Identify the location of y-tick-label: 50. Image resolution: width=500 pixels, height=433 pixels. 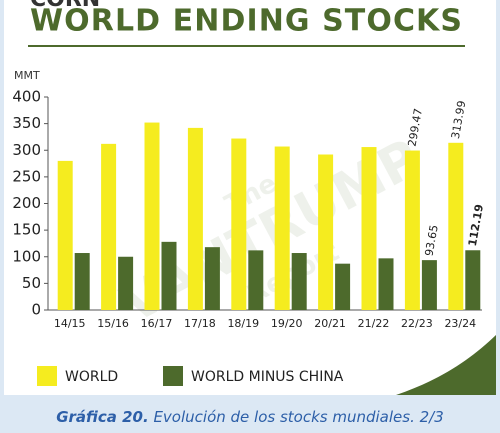
(31, 283).